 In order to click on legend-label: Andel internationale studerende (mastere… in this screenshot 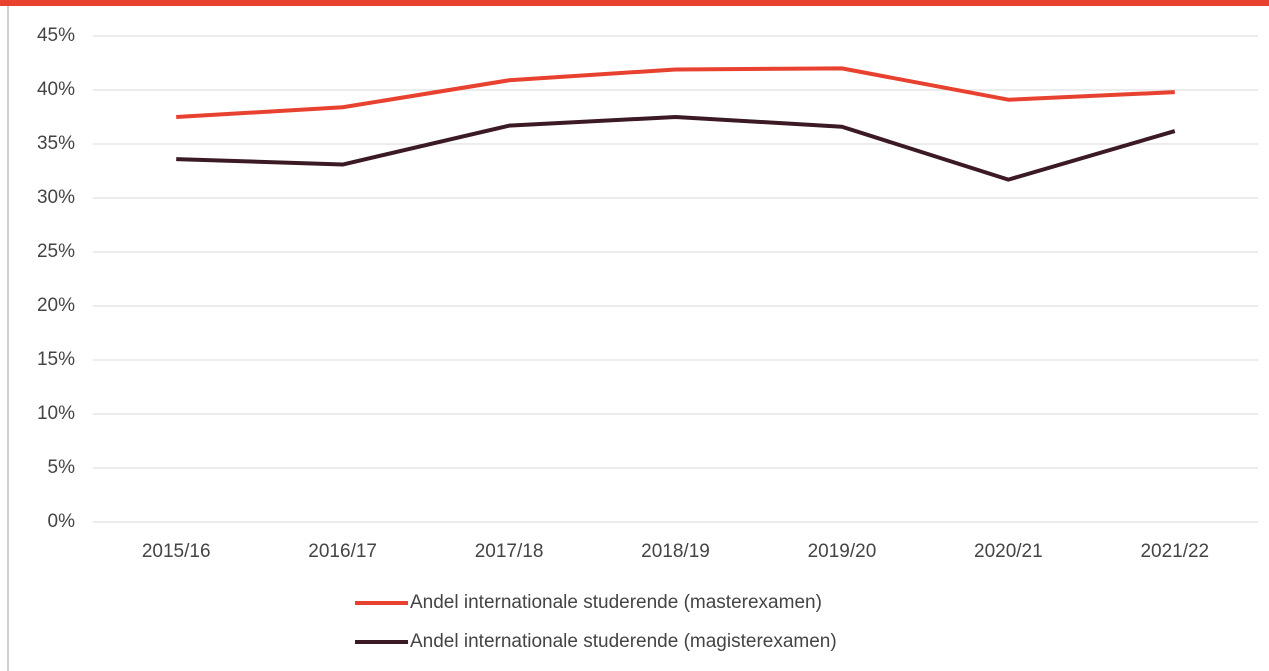, I will do `click(616, 602)`.